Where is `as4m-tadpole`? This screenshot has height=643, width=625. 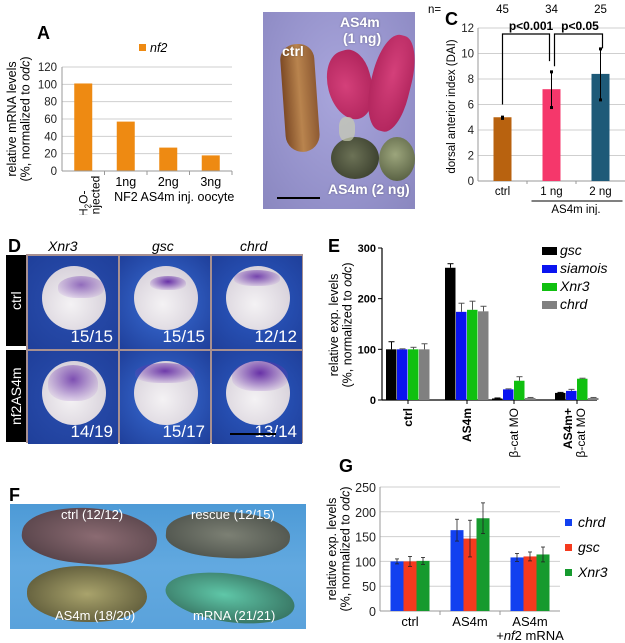
as4m-tadpole is located at coordinates (87, 594).